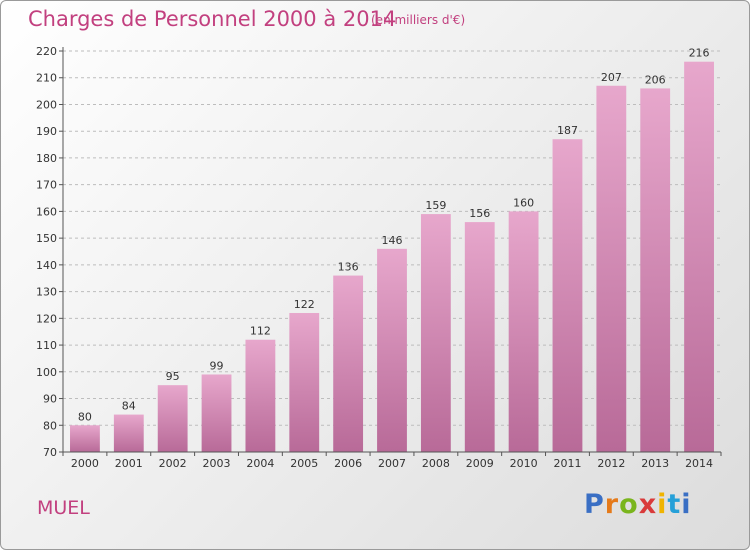 This screenshot has height=550, width=750. I want to click on bar-2010, so click(523, 331).